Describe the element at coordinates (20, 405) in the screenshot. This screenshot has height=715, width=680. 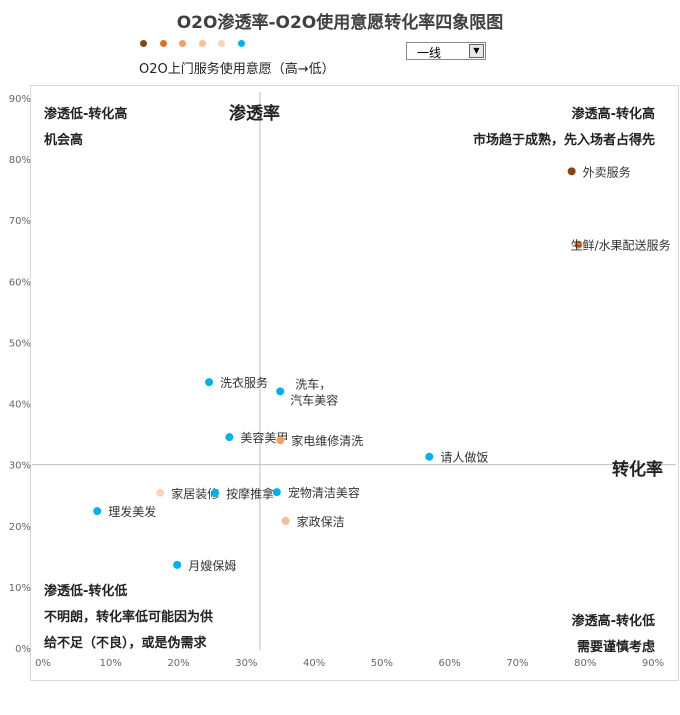
I see `y-tick-label: 40%` at that location.